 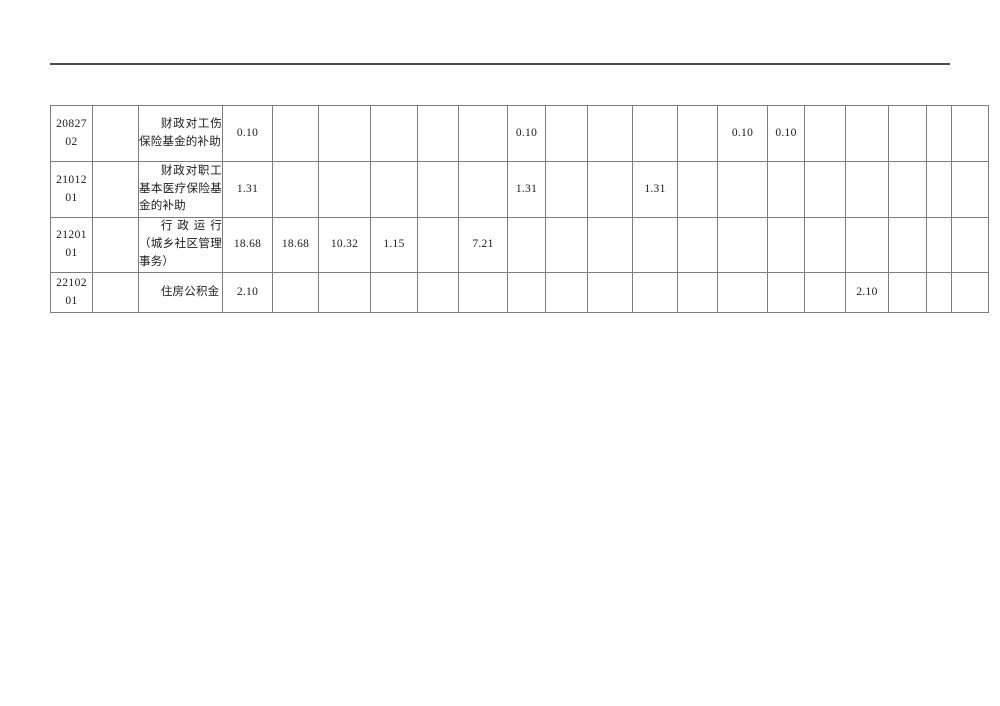 I want to click on row-name-text: 财政对职工基本医疗保险基金的补助, so click(x=180, y=188).